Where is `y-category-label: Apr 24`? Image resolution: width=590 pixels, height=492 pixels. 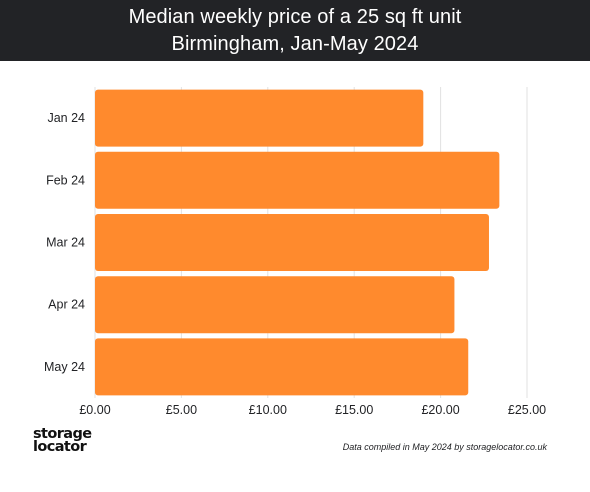 y-category-label: Apr 24 is located at coordinates (66, 305).